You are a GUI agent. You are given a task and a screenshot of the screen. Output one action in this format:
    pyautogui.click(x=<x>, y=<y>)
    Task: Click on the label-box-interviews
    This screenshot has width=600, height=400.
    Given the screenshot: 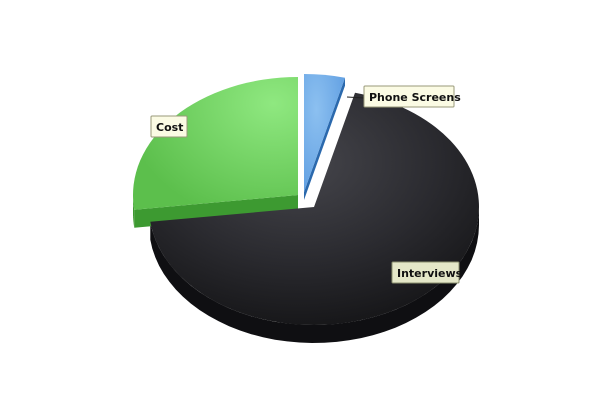 What is the action you would take?
    pyautogui.click(x=425, y=272)
    